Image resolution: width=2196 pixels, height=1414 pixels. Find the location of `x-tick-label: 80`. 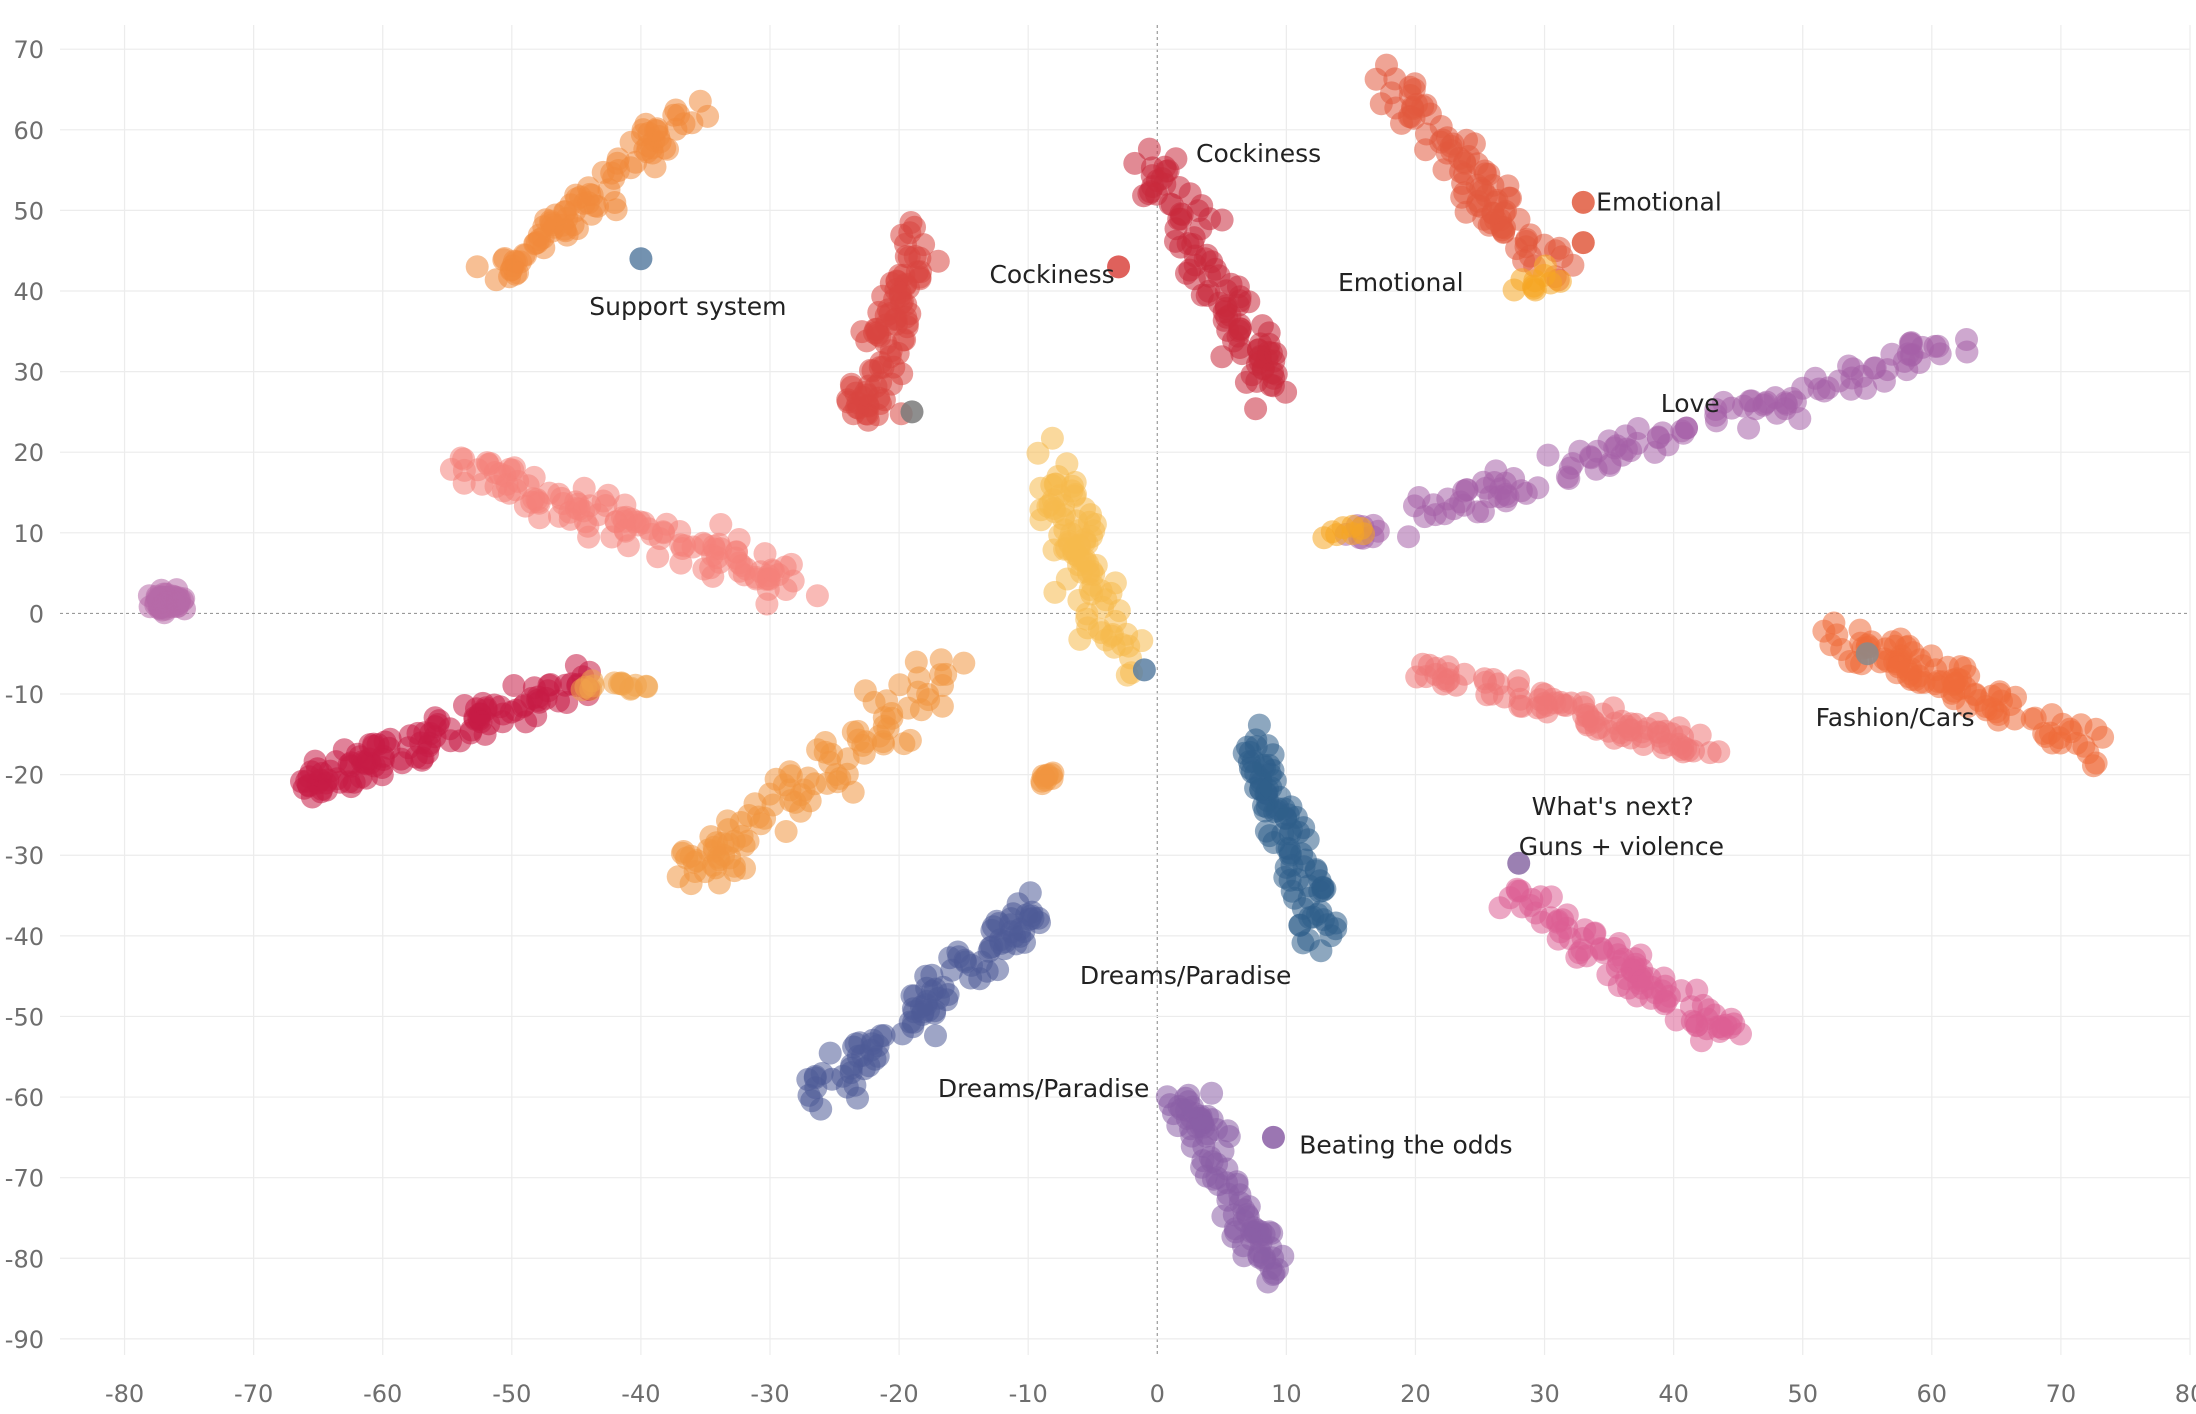

x-tick-label: 80 is located at coordinates (2185, 1394).